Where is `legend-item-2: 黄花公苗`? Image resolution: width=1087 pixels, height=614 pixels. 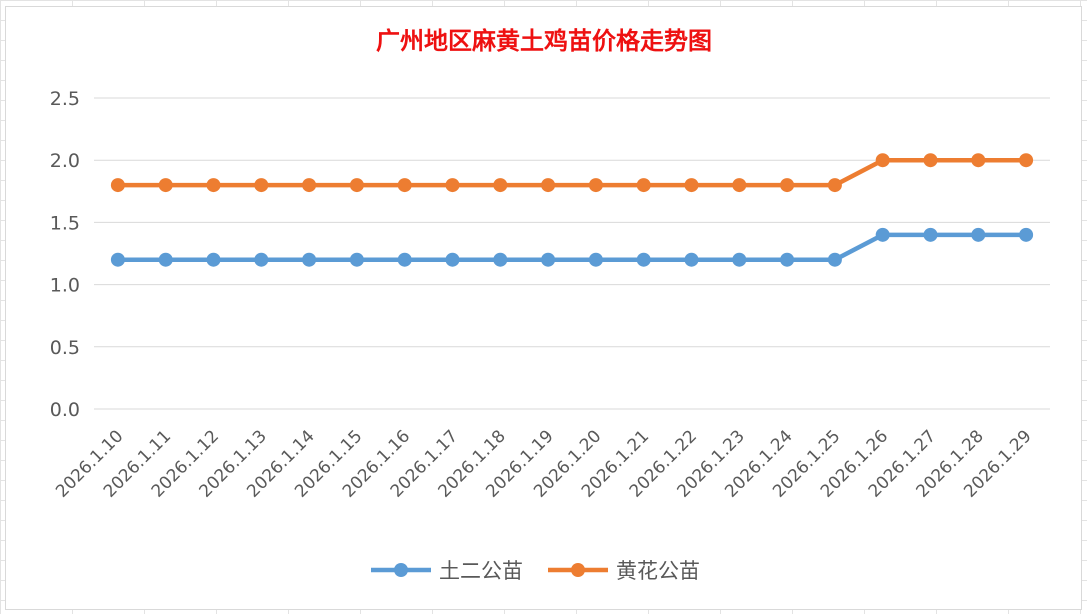
legend-item-2: 黄花公苗 is located at coordinates (624, 571).